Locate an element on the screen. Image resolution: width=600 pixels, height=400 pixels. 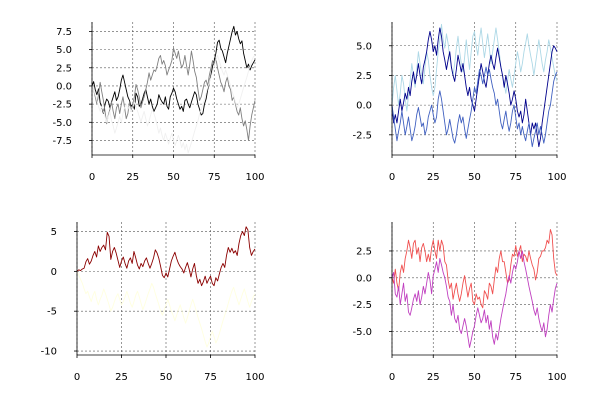
y-tick-label: 5 is located at coordinates (54, 232).